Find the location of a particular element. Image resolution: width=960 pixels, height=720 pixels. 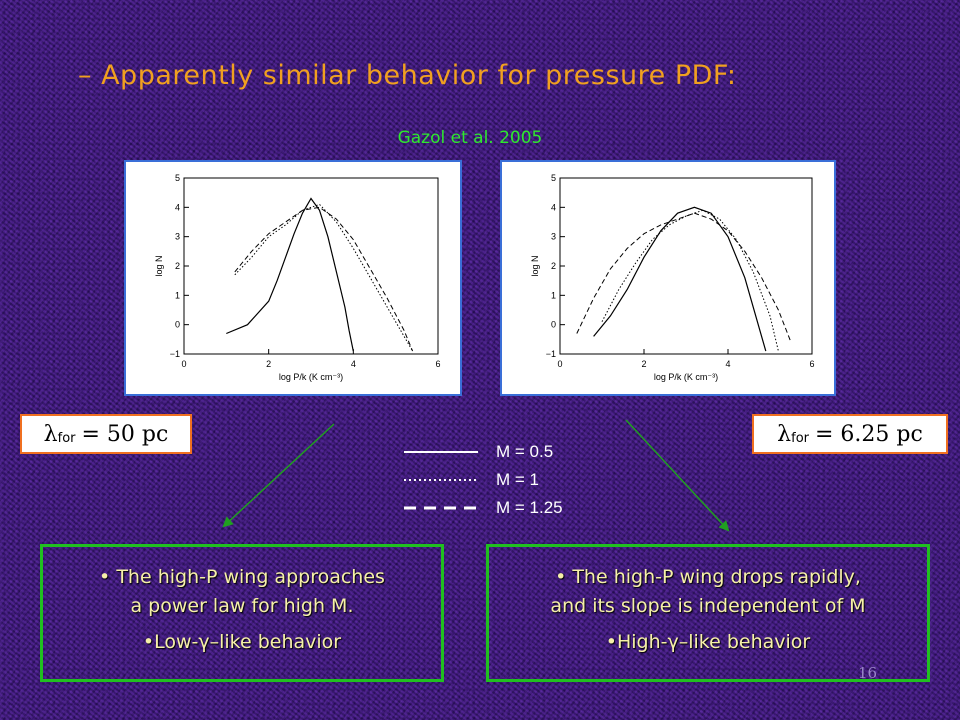

note-line: and its slope is independent of M is located at coordinates (708, 606).